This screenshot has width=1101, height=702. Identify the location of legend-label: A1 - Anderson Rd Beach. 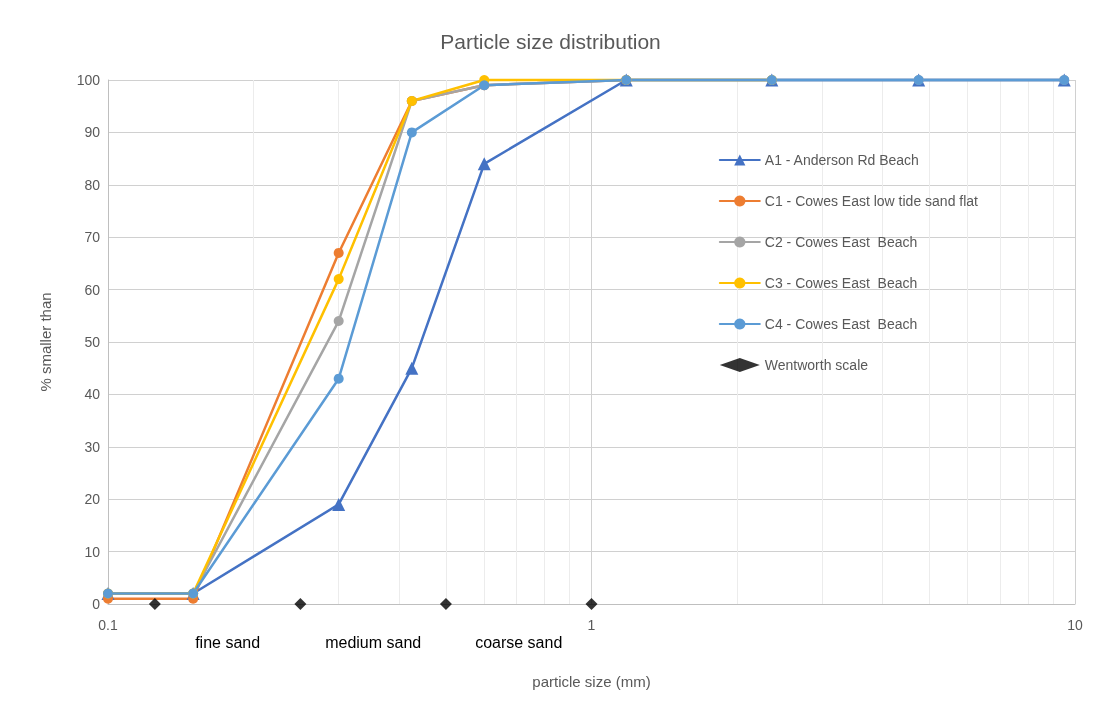
(841, 160).